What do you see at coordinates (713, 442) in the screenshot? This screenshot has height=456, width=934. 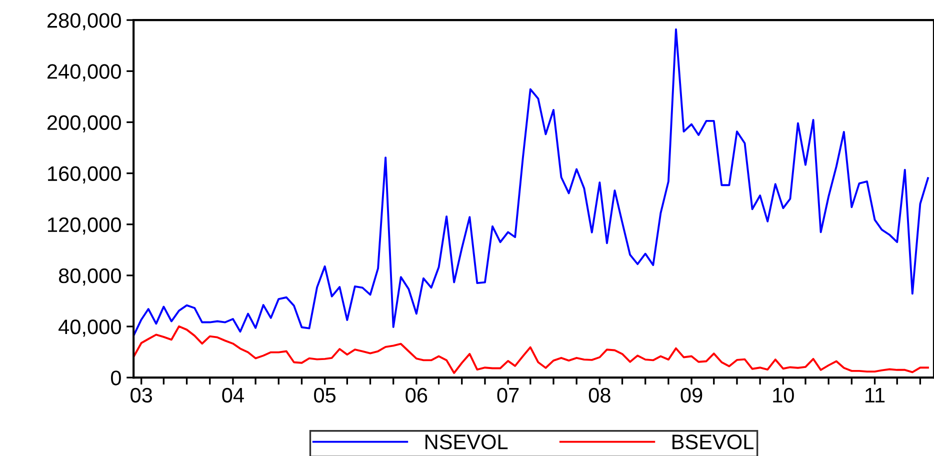 I see `legend-label: BSEVOL` at bounding box center [713, 442].